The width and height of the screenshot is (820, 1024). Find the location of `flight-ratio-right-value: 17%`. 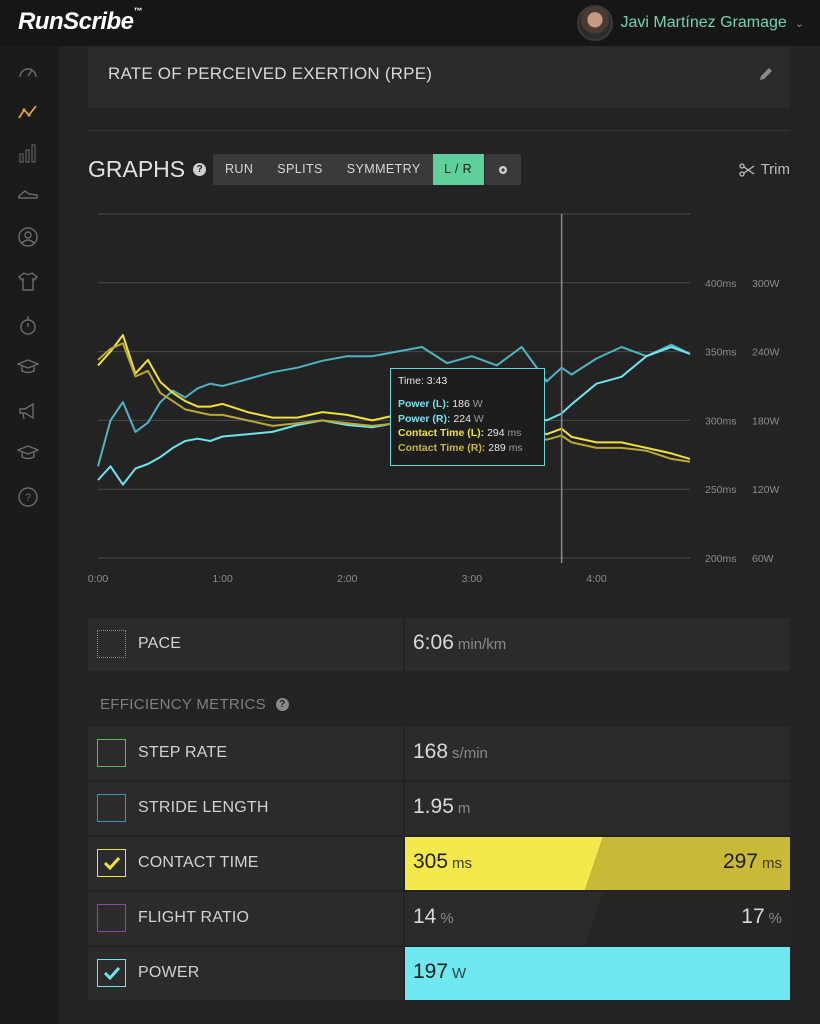

flight-ratio-right-value: 17% is located at coordinates (761, 916).